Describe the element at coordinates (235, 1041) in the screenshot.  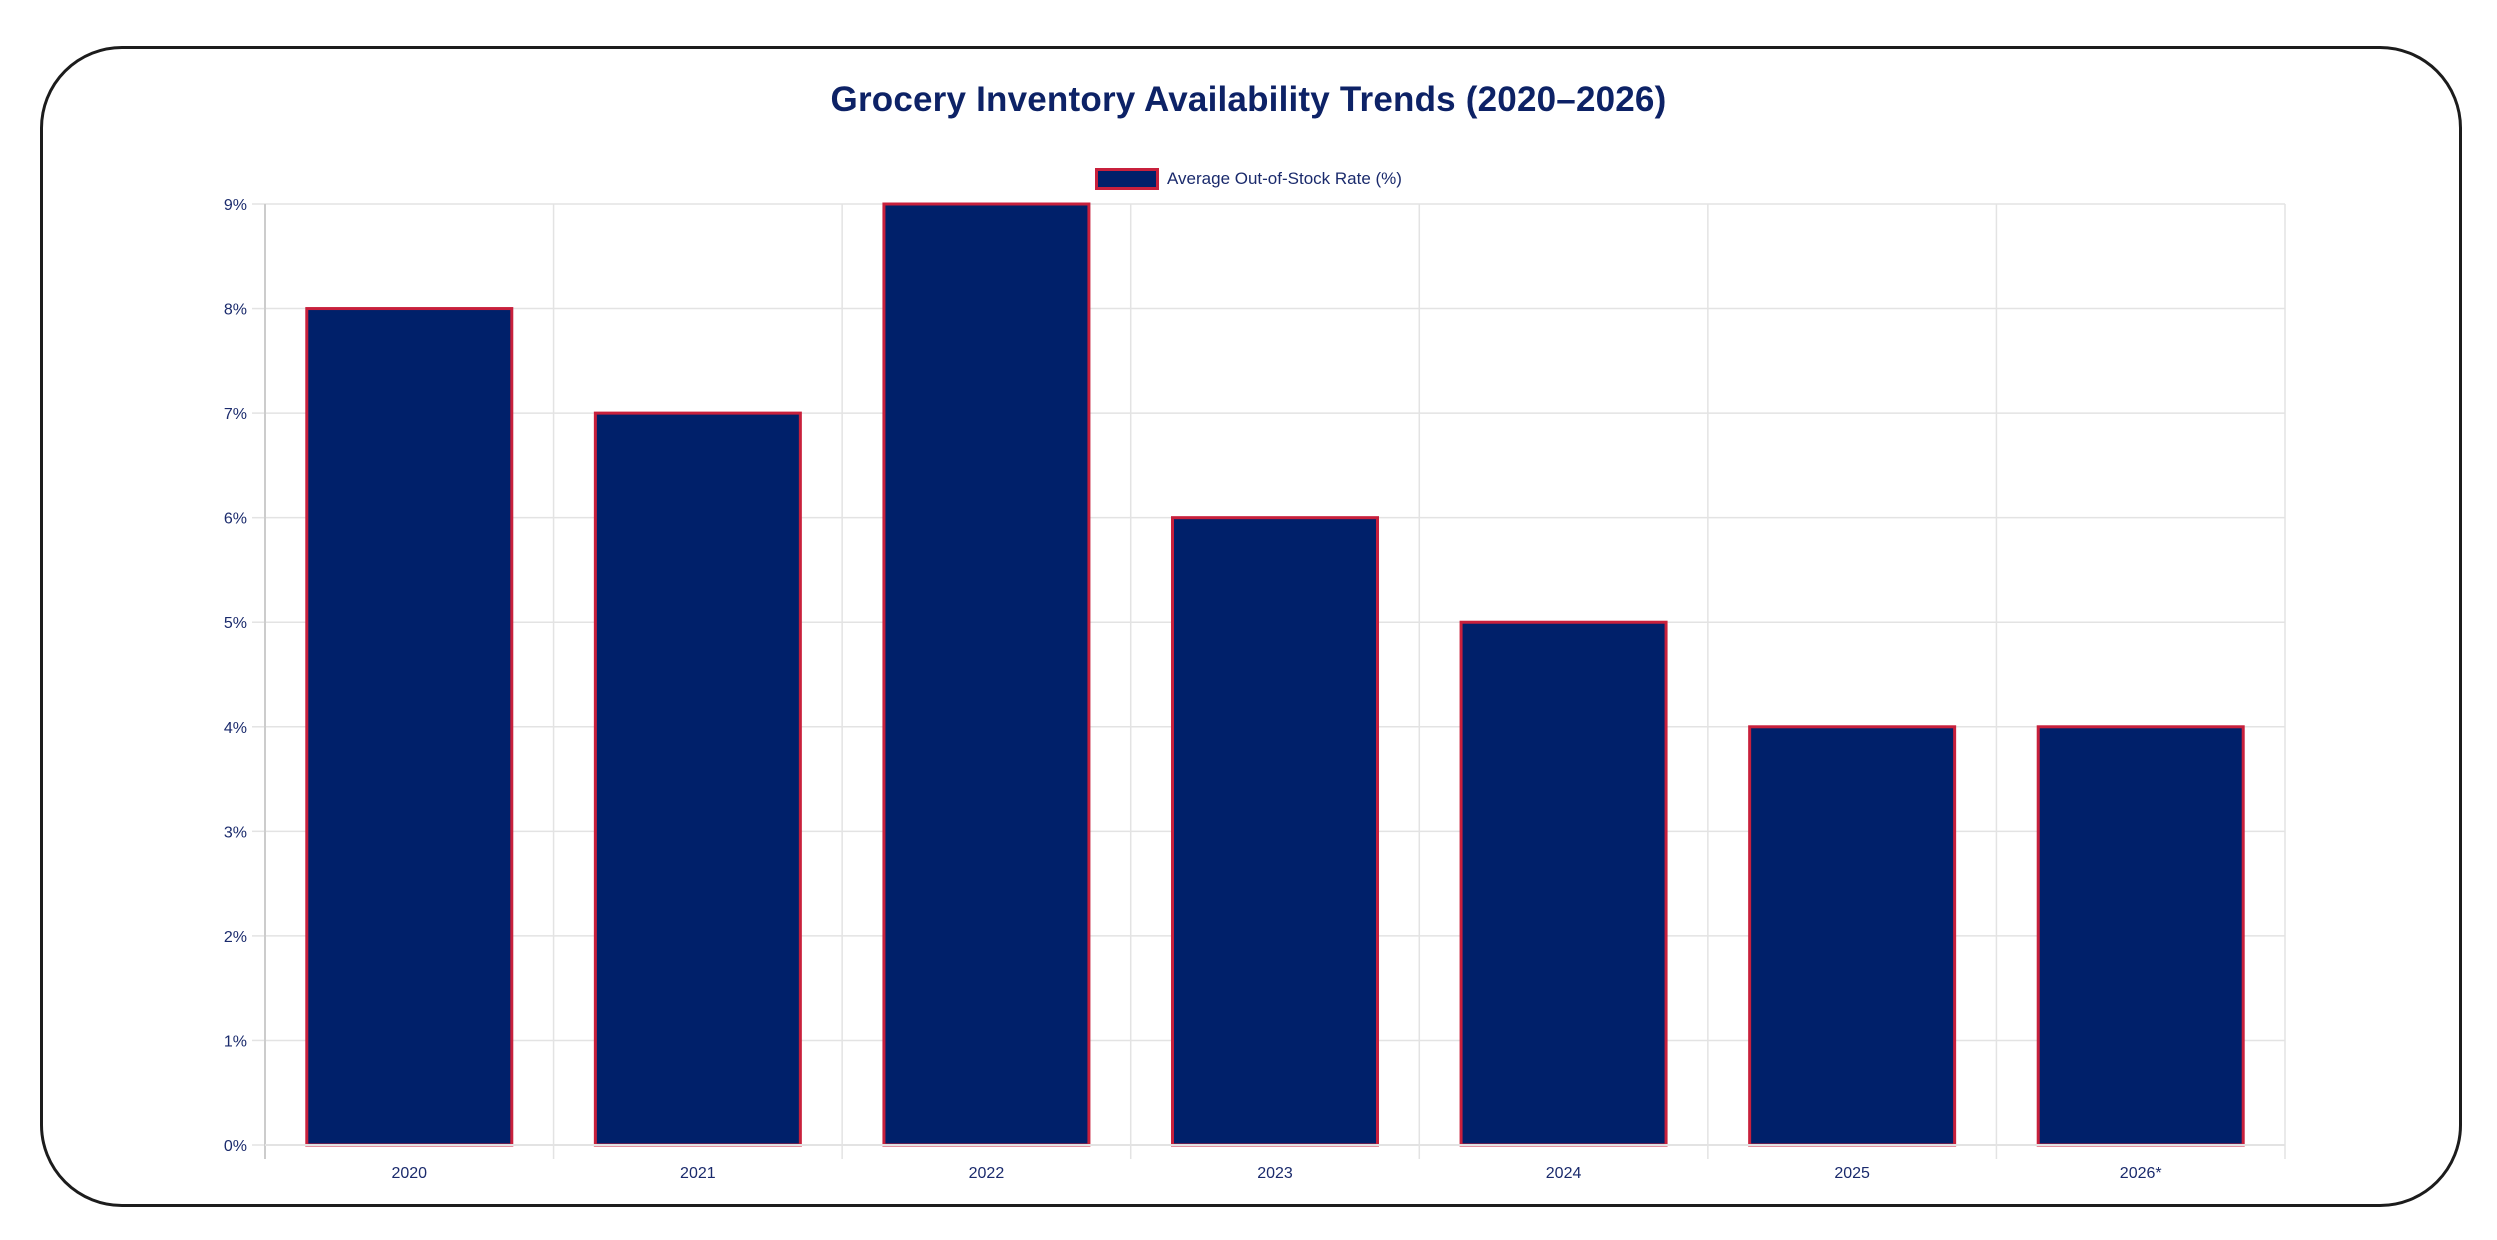
I see `y-tick-label: 1%` at that location.